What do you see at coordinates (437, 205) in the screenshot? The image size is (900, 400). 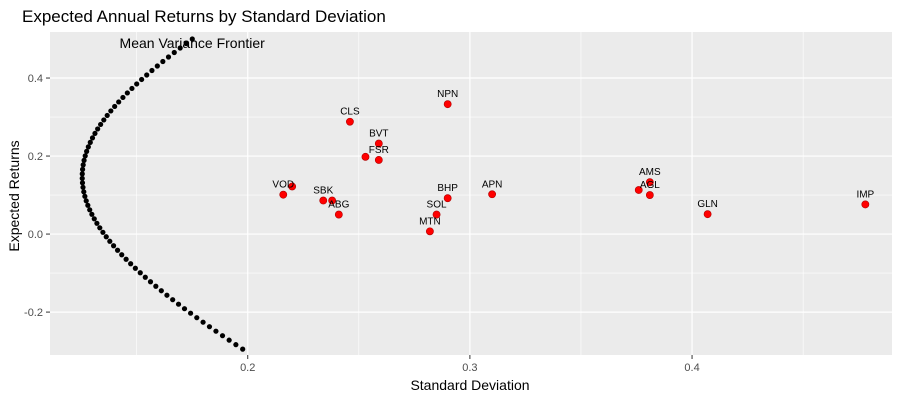 I see `asset-label: SOL` at bounding box center [437, 205].